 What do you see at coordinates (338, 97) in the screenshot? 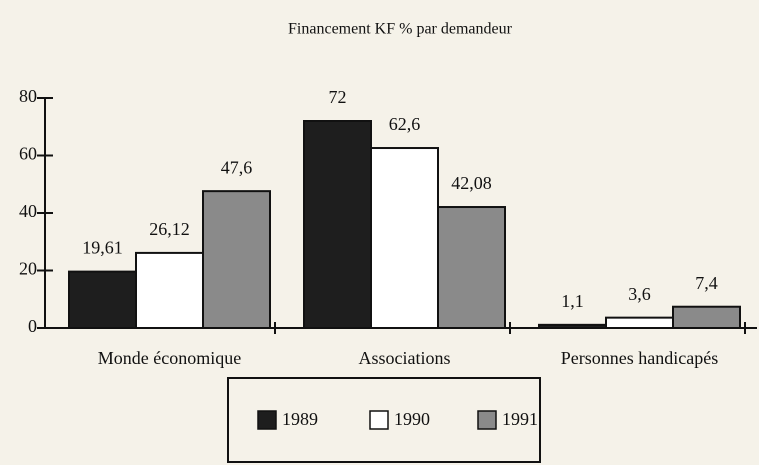
I see `value-label: 72` at bounding box center [338, 97].